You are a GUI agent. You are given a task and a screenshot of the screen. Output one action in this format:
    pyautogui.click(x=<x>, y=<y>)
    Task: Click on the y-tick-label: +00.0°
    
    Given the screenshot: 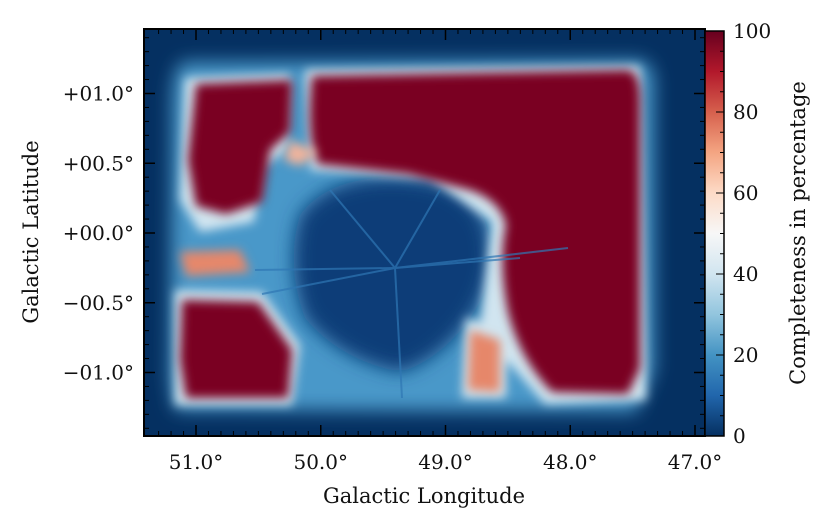 What is the action you would take?
    pyautogui.click(x=98, y=233)
    